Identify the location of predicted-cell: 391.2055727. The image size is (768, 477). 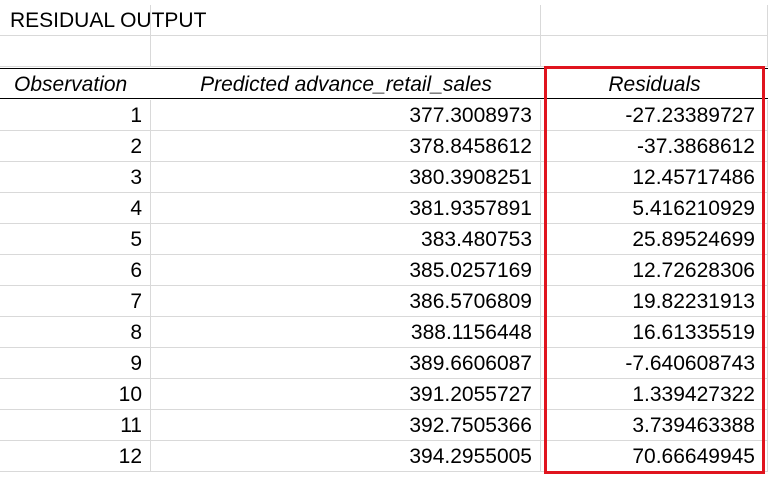
(346, 394).